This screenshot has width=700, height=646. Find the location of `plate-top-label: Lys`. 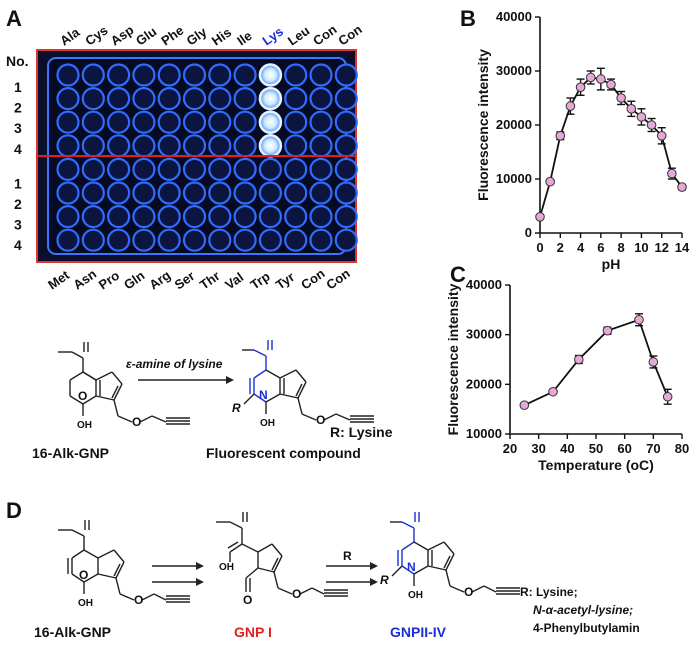

plate-top-label: Lys is located at coordinates (273, 36).